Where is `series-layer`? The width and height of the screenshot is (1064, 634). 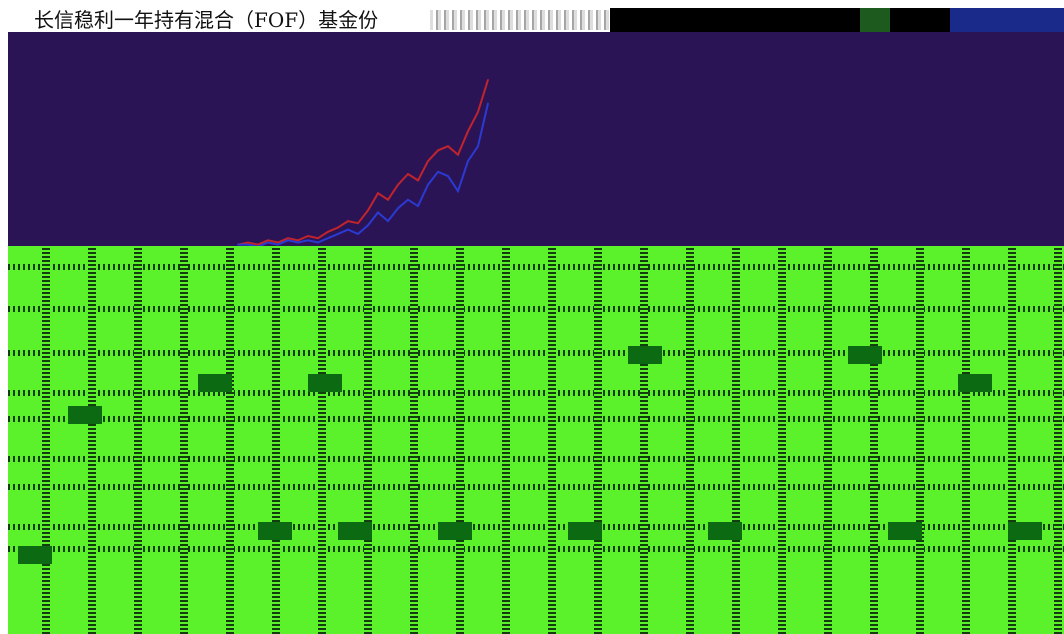
series-layer is located at coordinates (363, 162).